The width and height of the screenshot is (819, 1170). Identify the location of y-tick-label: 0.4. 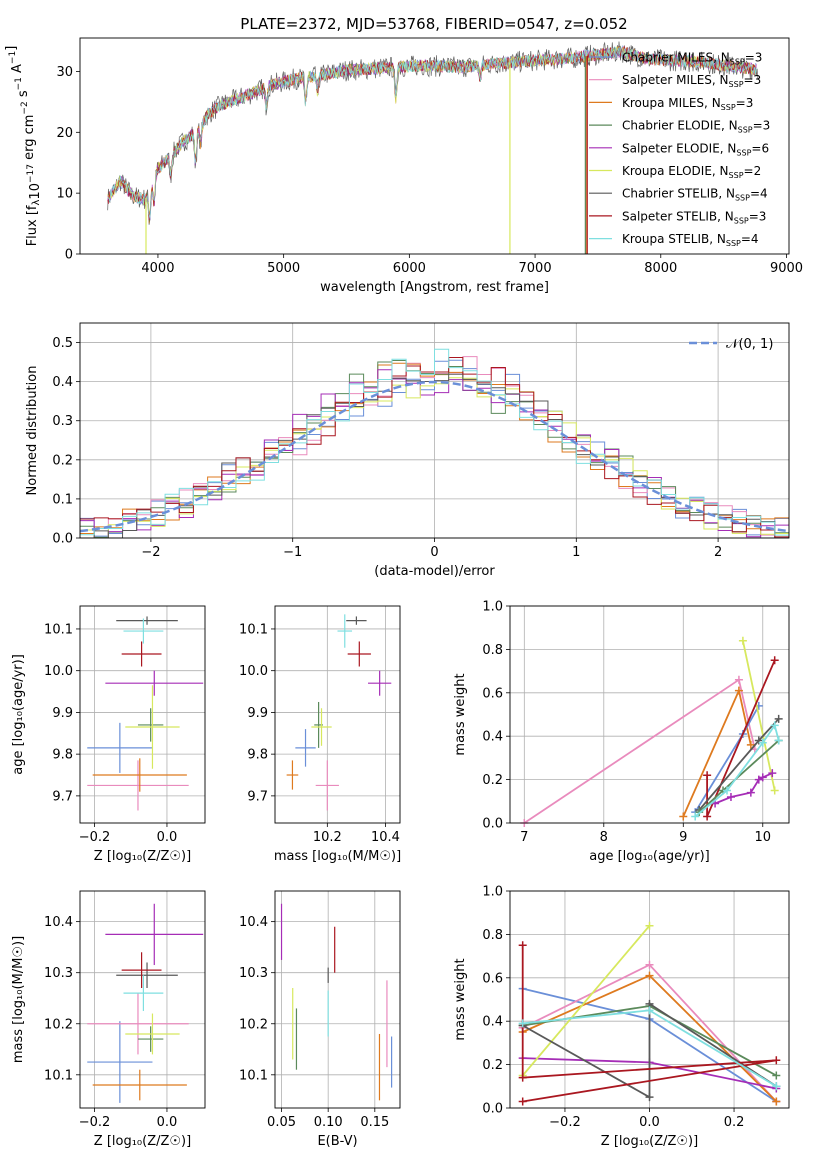
(62, 382).